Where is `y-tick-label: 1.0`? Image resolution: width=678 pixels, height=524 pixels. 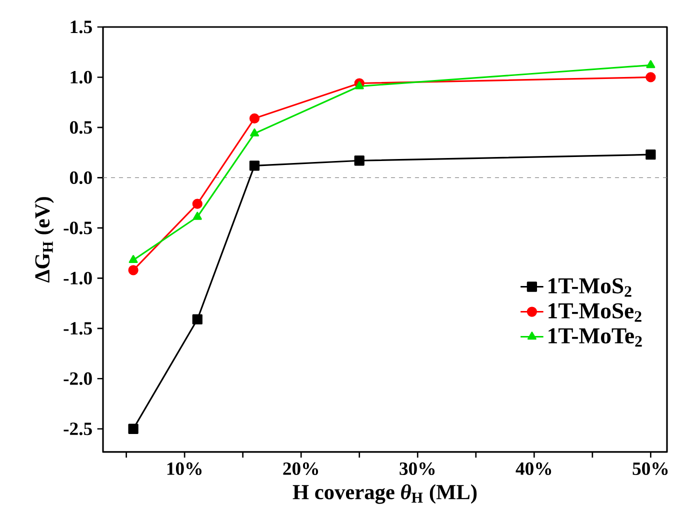
y-tick-label: 1.0 is located at coordinates (81, 77).